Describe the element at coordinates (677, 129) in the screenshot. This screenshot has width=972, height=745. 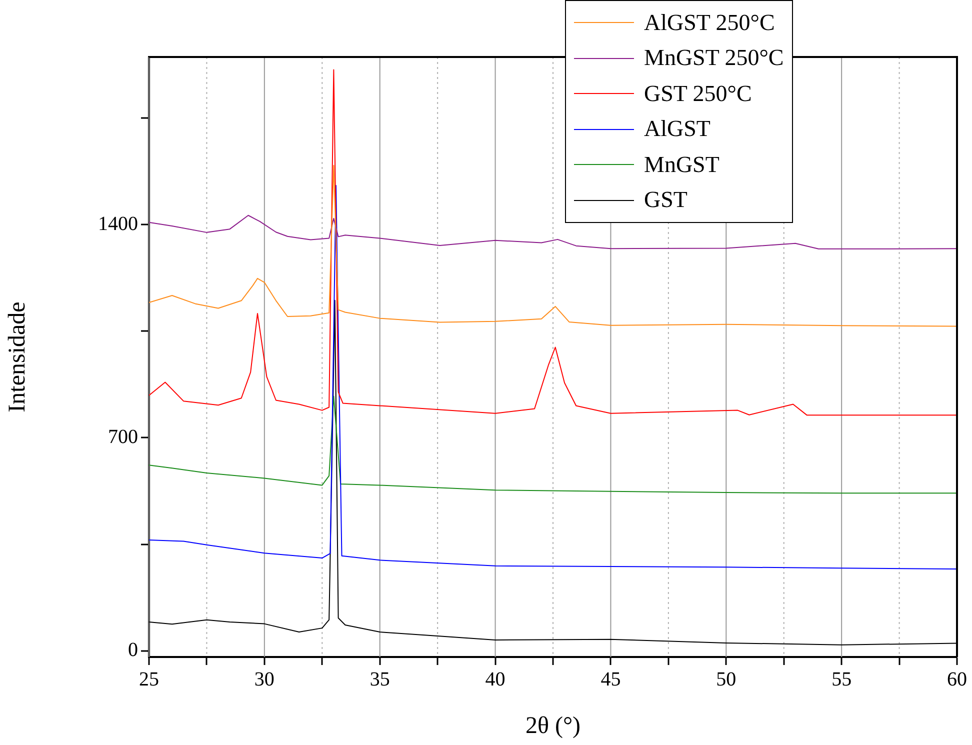
I see `legend-label: AlGST` at that location.